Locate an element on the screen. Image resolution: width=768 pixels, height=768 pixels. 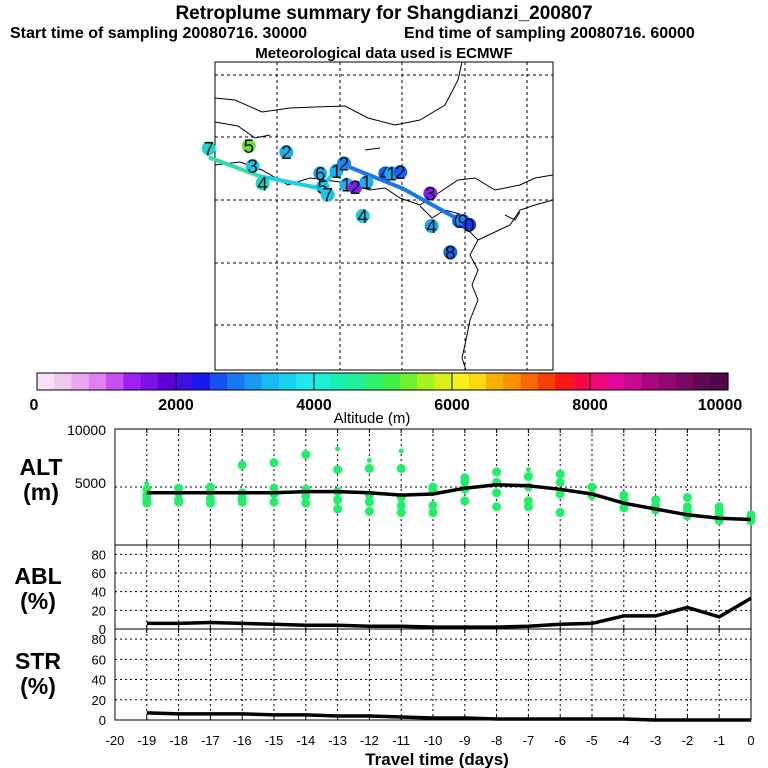
x-tick-label: -20 is located at coordinates (115, 740).